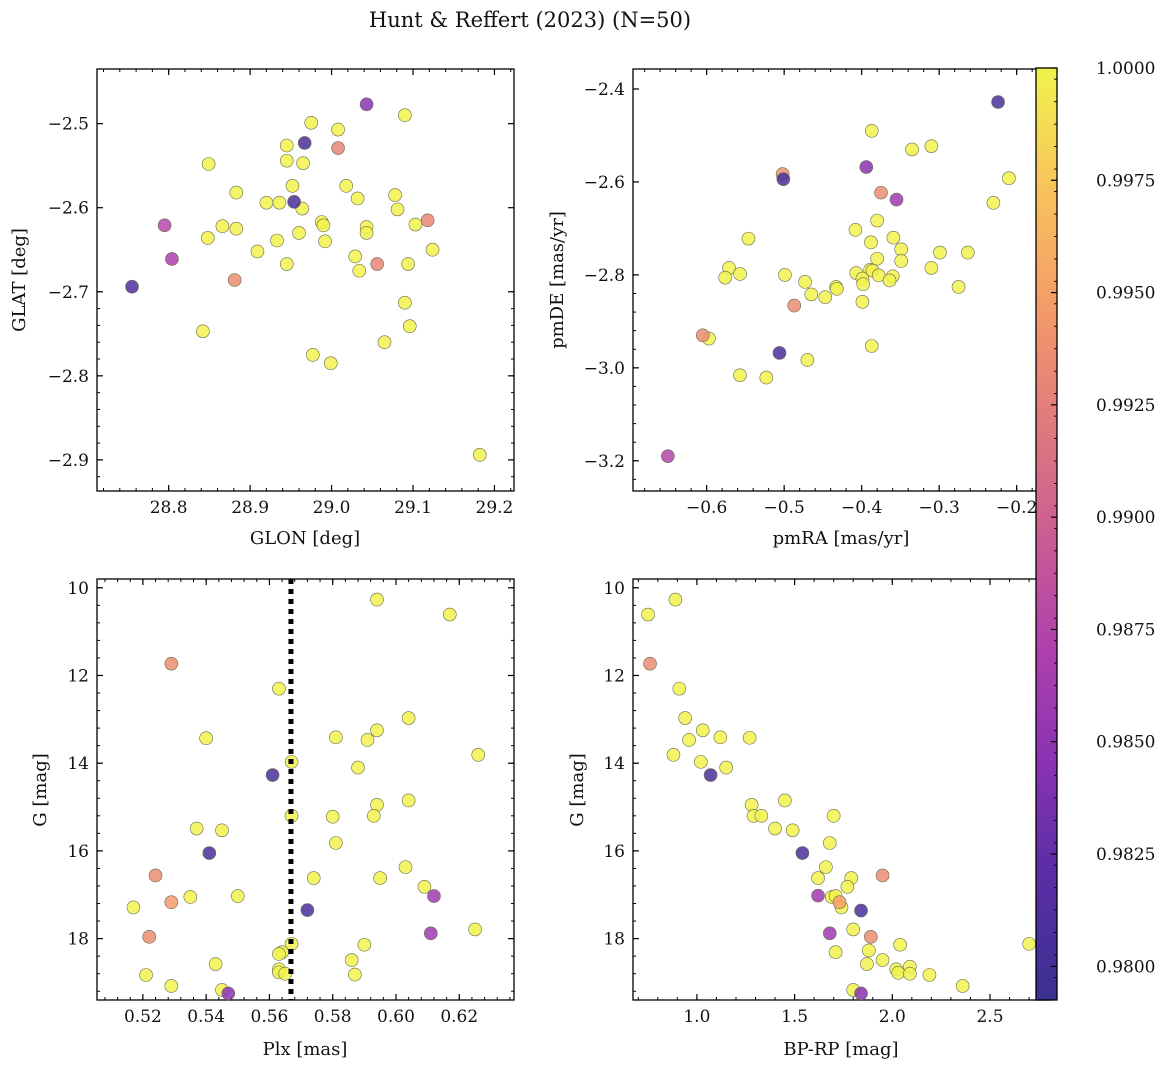 This screenshot has width=1173, height=1068. What do you see at coordinates (332, 508) in the screenshot?
I see `x-tick-label: 29.0` at bounding box center [332, 508].